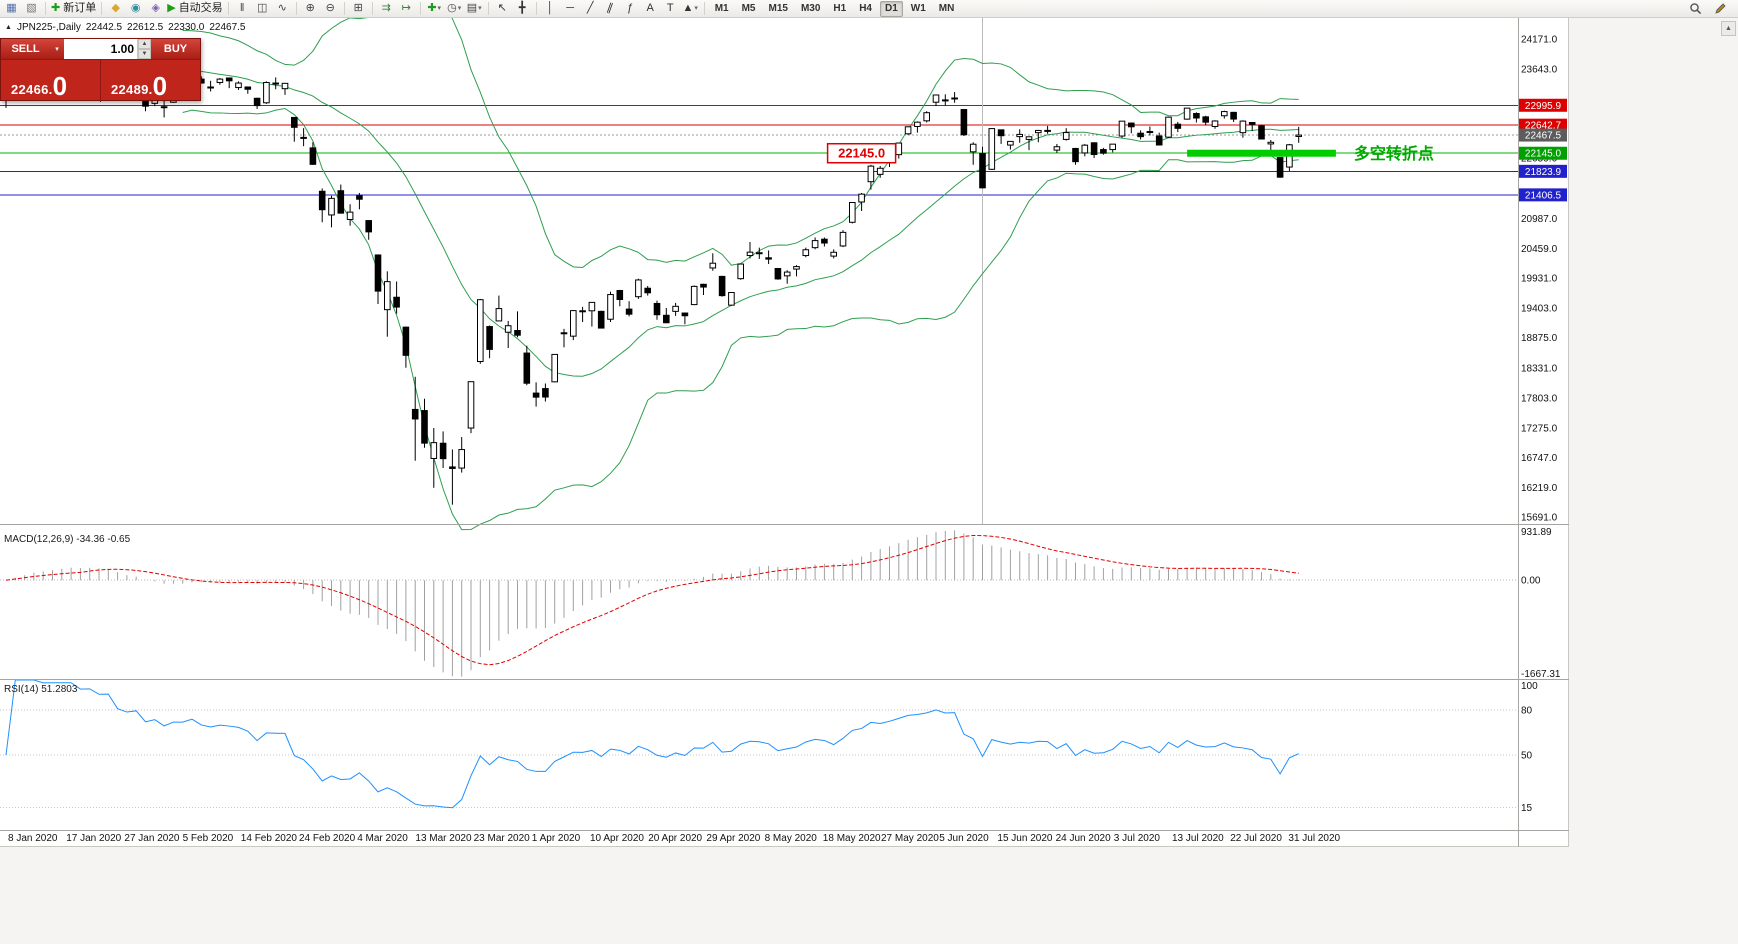 The height and width of the screenshot is (944, 1738). I want to click on one-click-trading-panel: SELL ▾ ▲ ▼ BUY 22466. 0 22489. 0, so click(100, 70).